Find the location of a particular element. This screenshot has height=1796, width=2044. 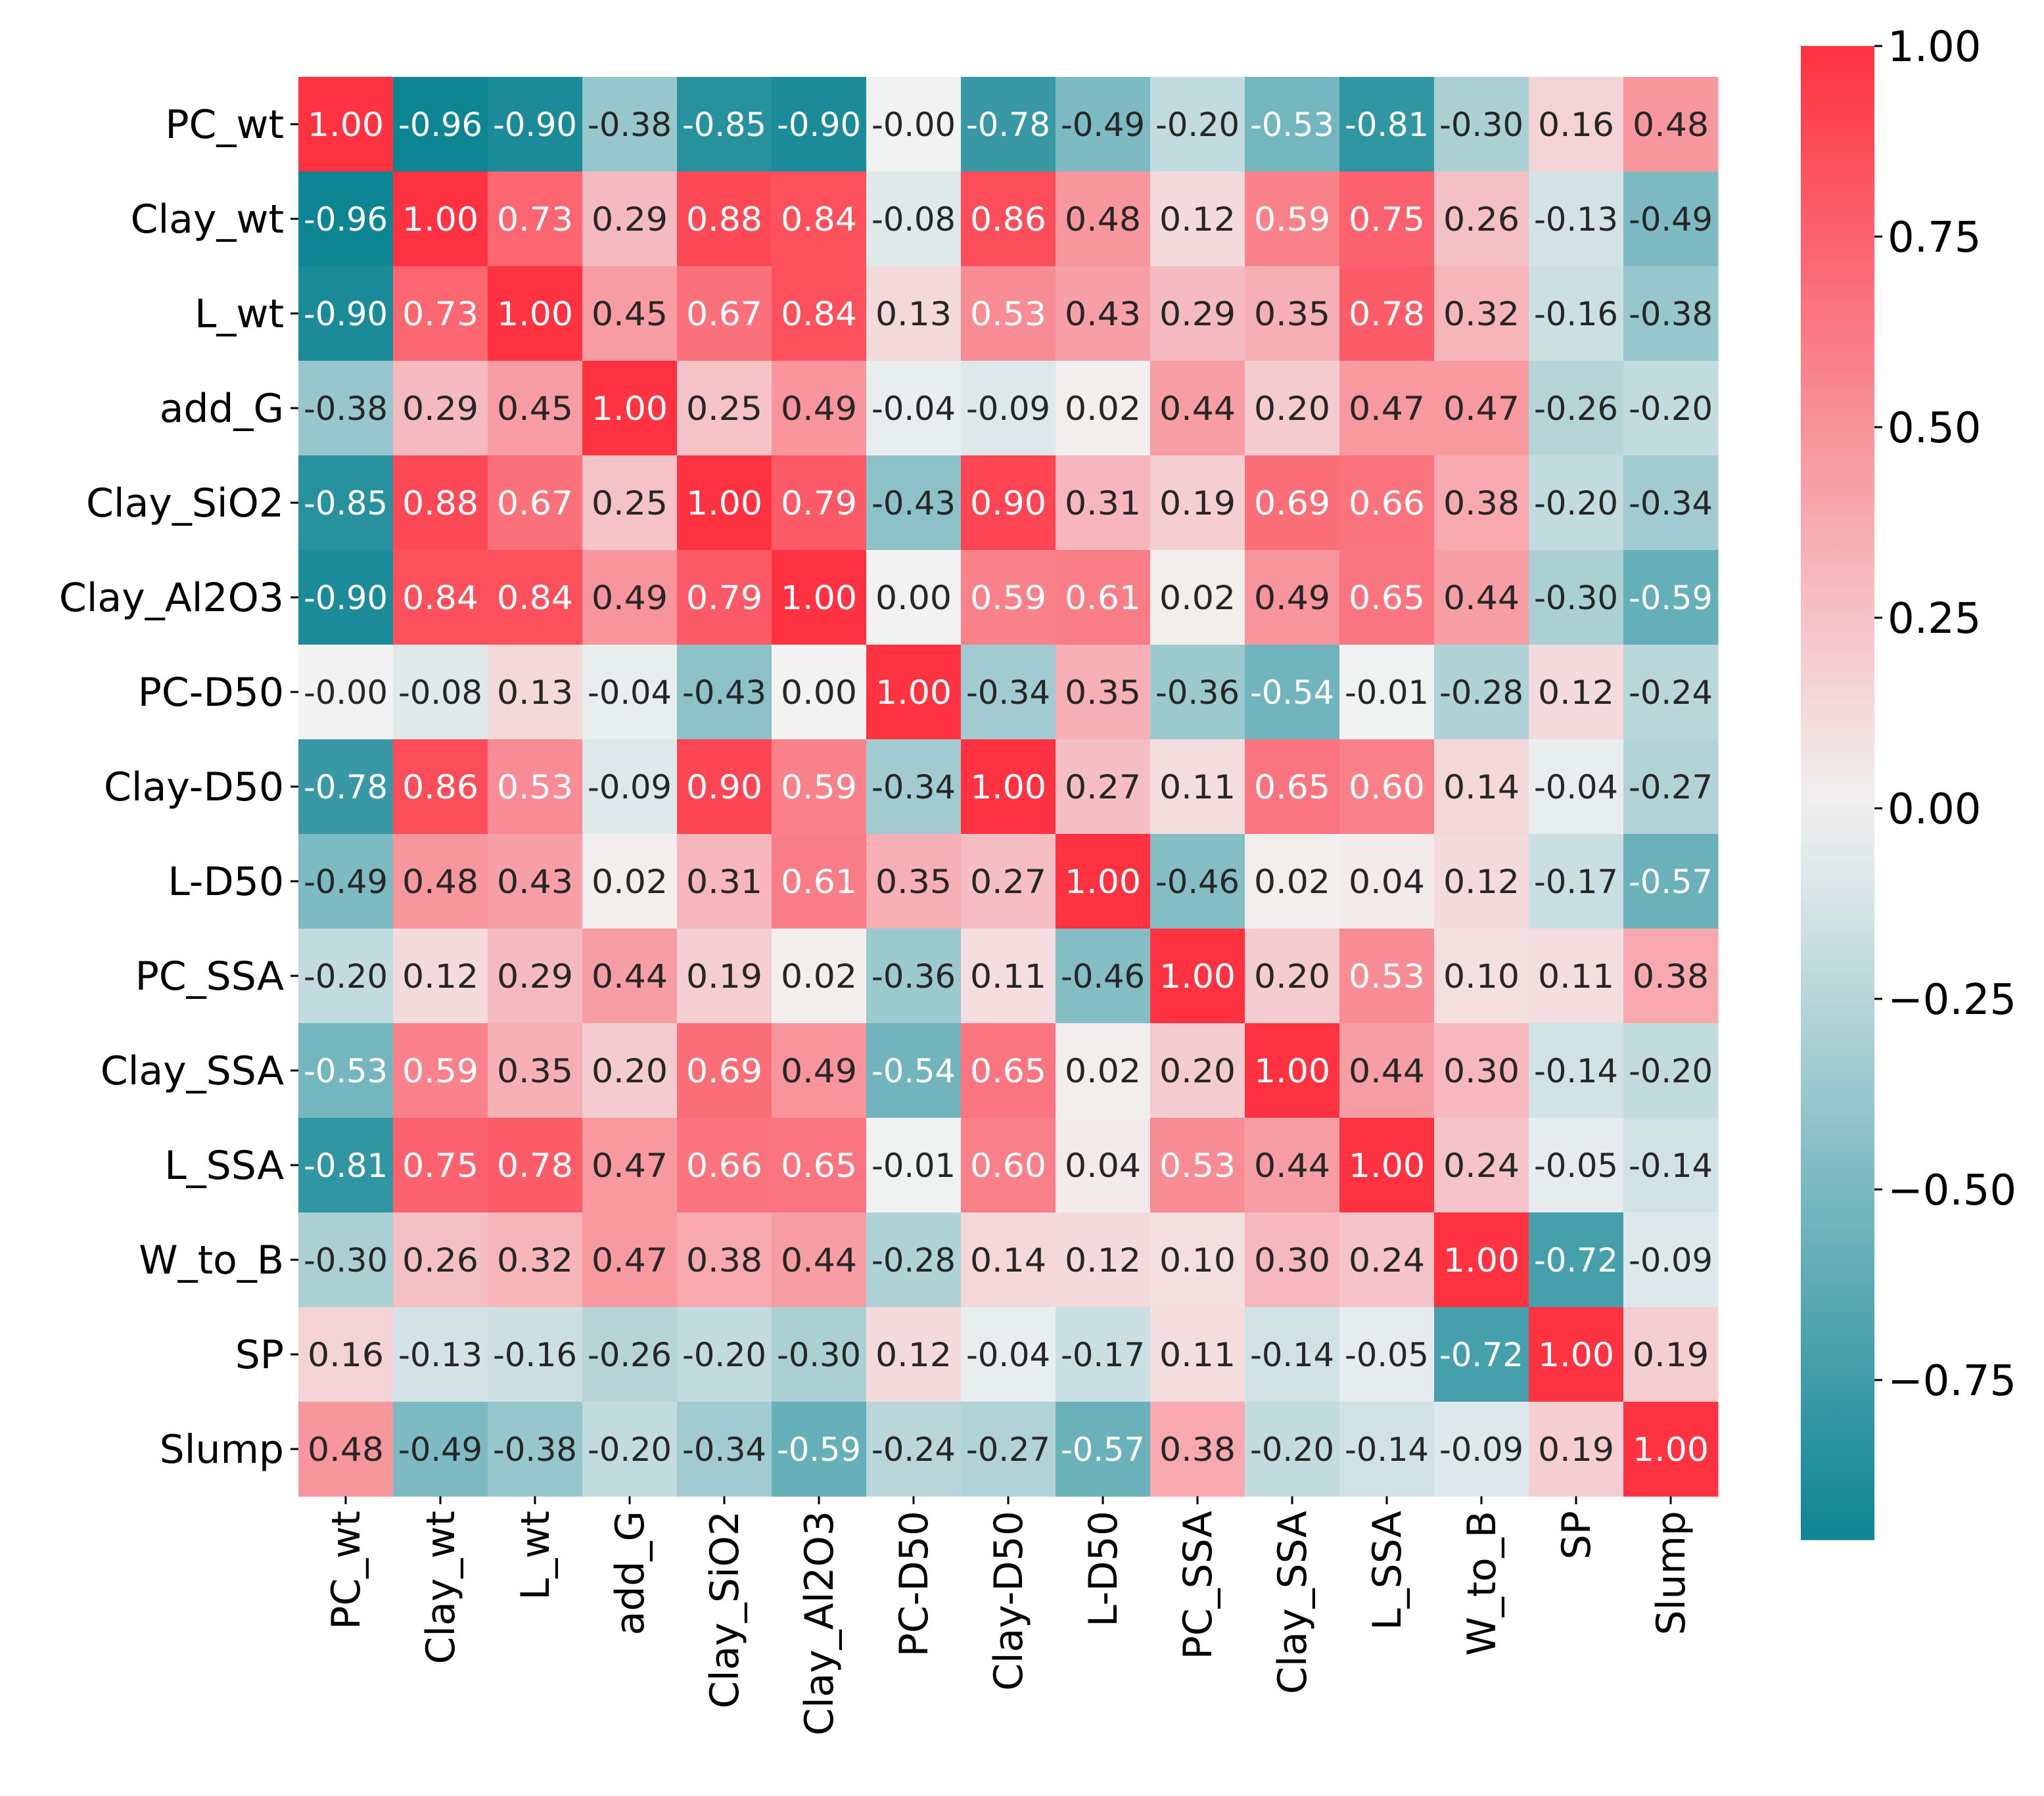

colorbar: 1.00 0.75 0.50 0.25 0.00 −0.25 −0.50 −0.75 is located at coordinates (1909, 782).